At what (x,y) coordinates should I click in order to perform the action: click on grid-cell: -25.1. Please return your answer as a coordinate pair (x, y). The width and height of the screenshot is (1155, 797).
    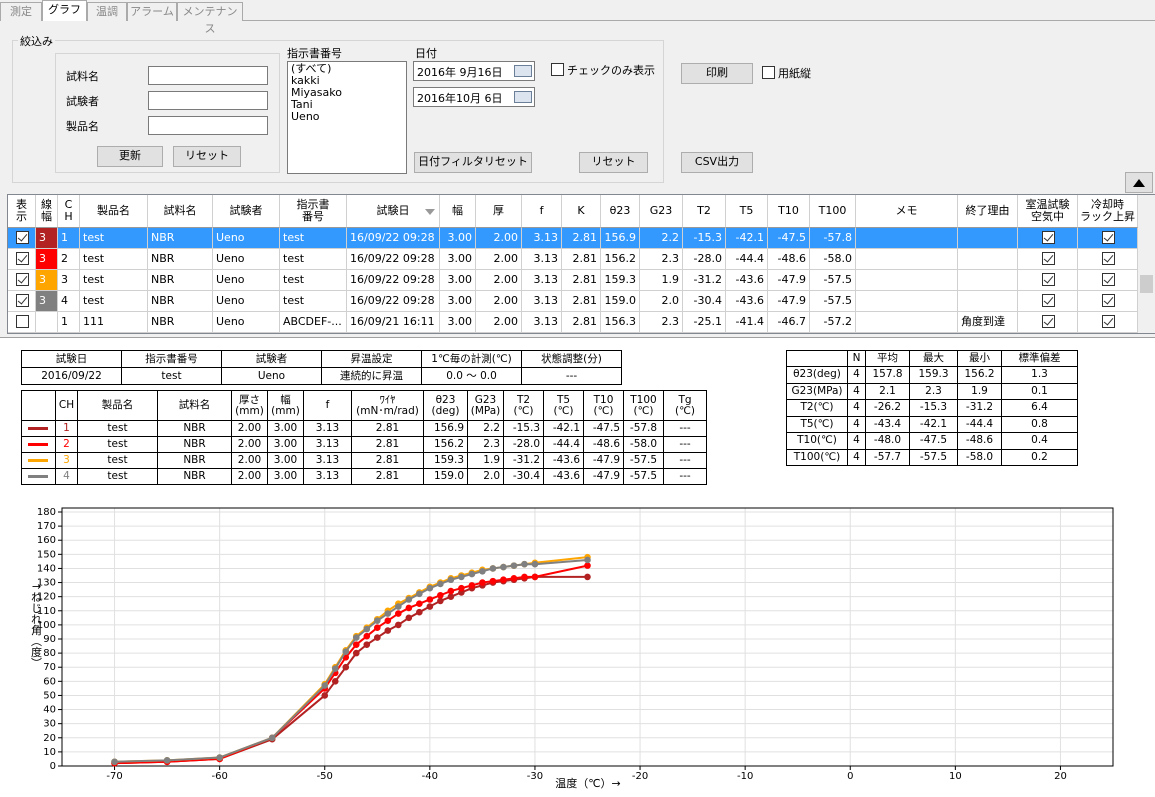
    Looking at the image, I should click on (704, 322).